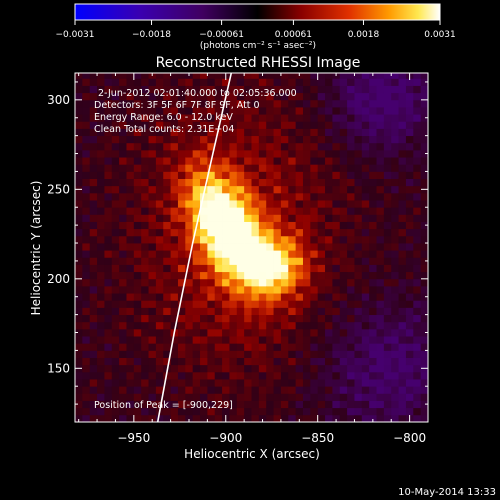 Image resolution: width=500 pixels, height=500 pixels. What do you see at coordinates (258, 46) in the screenshot?
I see `colorbar-units-label: (photons cm⁻² s⁻¹ asec⁻²)` at bounding box center [258, 46].